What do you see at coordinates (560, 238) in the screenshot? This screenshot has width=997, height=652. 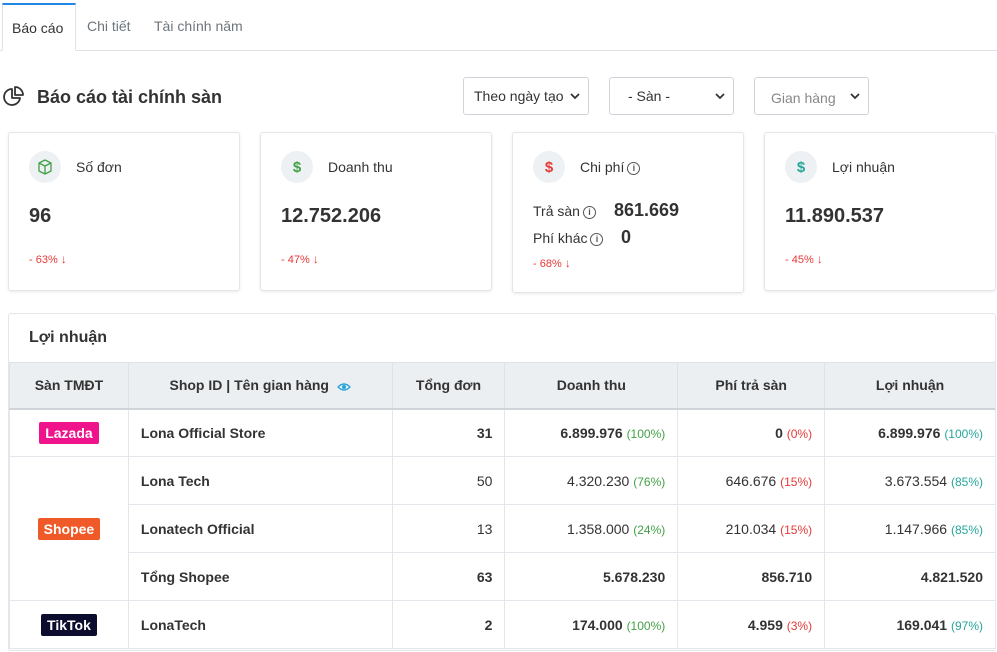 I see `other-fee-label: Phí khác` at bounding box center [560, 238].